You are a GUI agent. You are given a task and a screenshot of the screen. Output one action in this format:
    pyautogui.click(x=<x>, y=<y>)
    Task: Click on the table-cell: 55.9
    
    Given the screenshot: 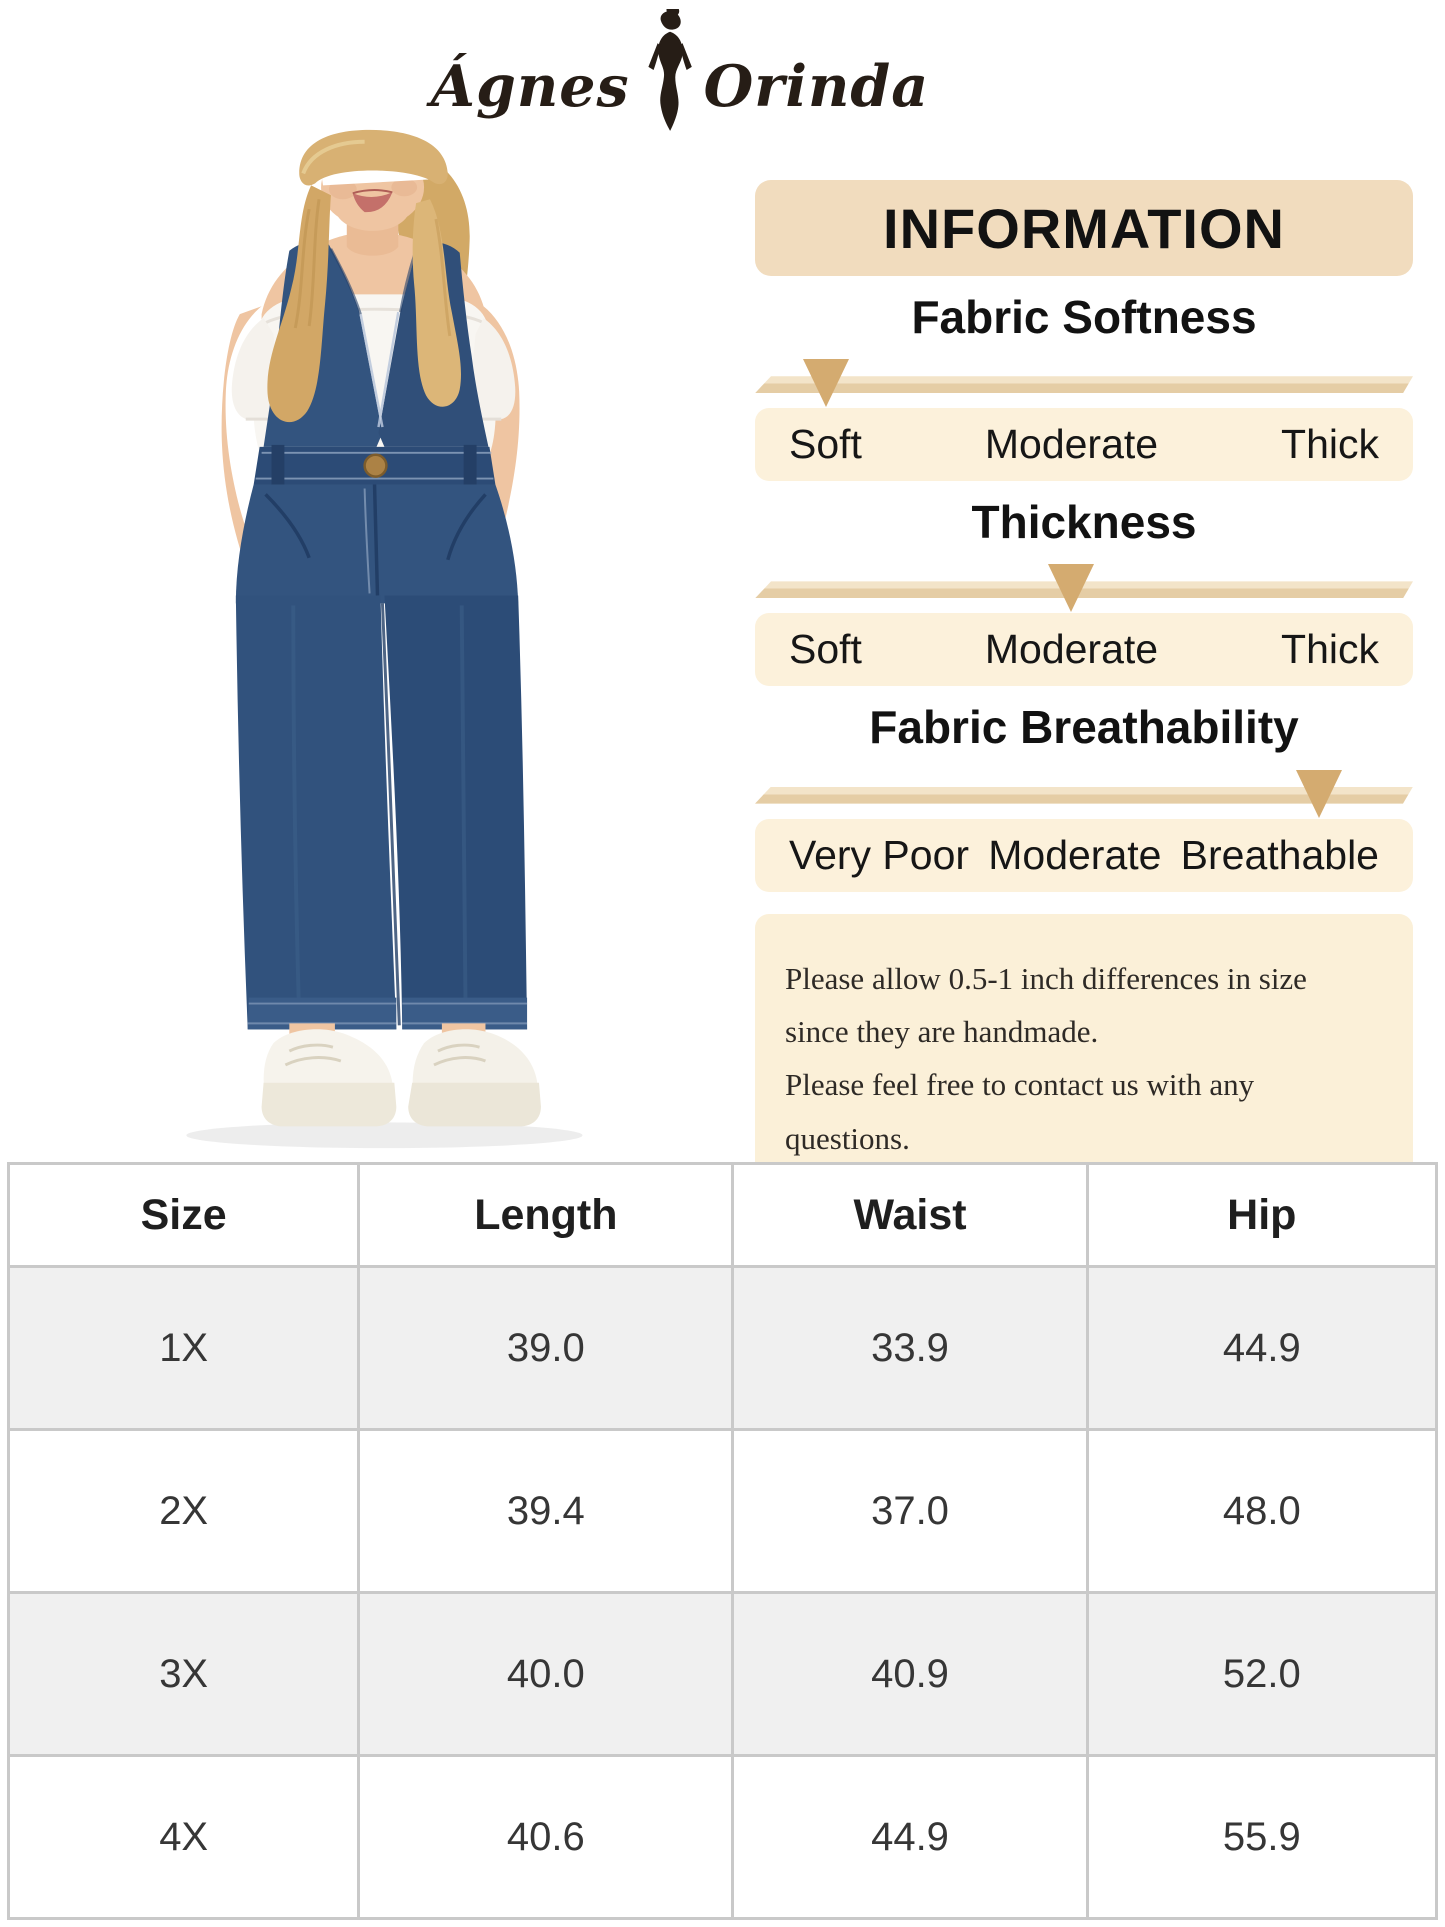 What is the action you would take?
    pyautogui.click(x=1261, y=1837)
    